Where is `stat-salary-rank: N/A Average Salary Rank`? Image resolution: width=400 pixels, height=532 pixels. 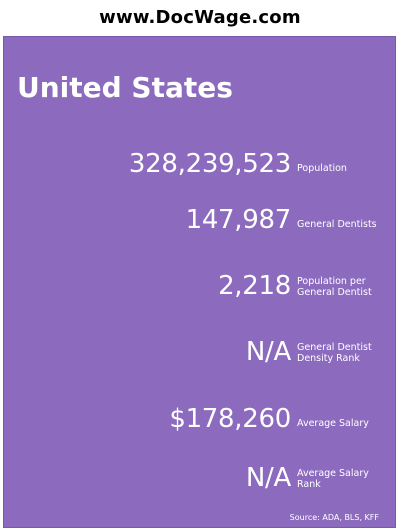 stat-salary-rank: N/A Average Salary Rank is located at coordinates (199, 471).